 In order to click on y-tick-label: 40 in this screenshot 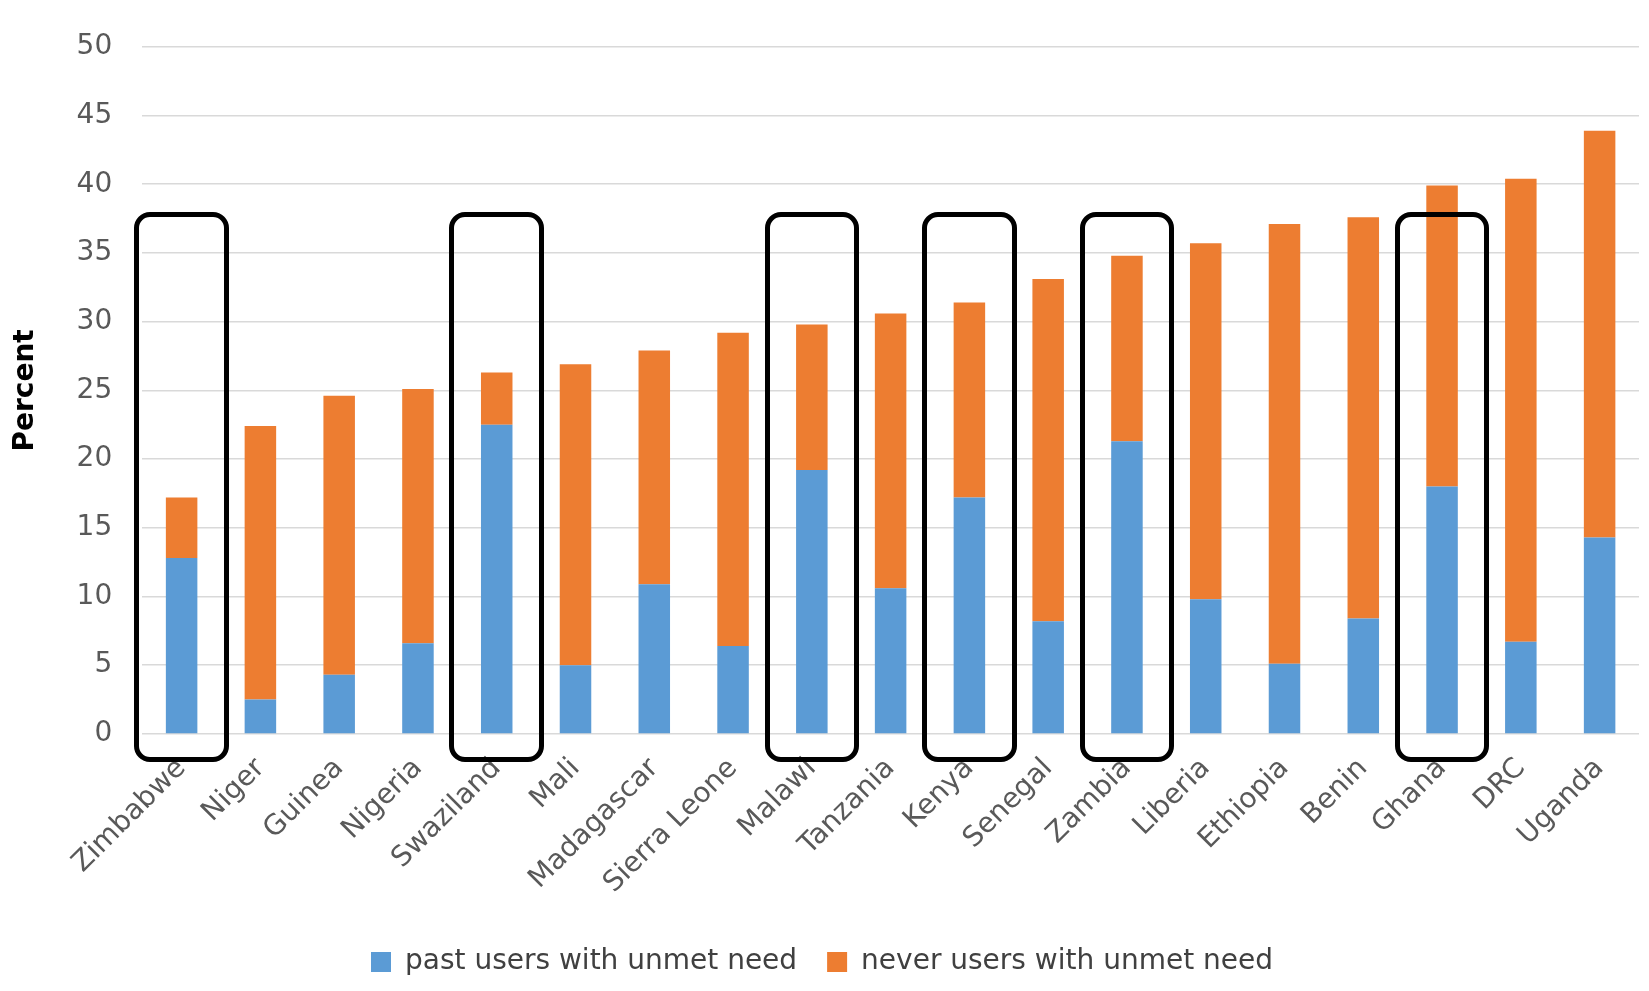, I will do `click(94, 182)`.